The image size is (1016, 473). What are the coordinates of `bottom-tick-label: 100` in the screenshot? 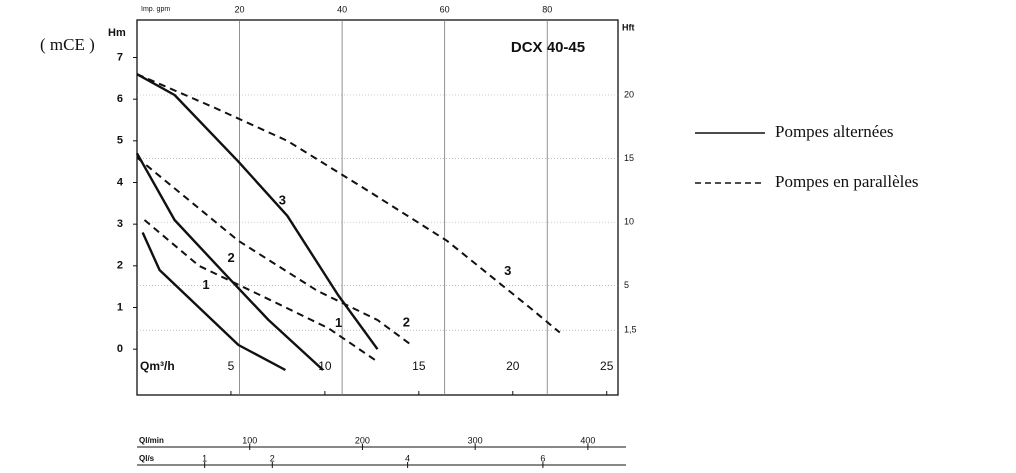 It's located at (249, 440).